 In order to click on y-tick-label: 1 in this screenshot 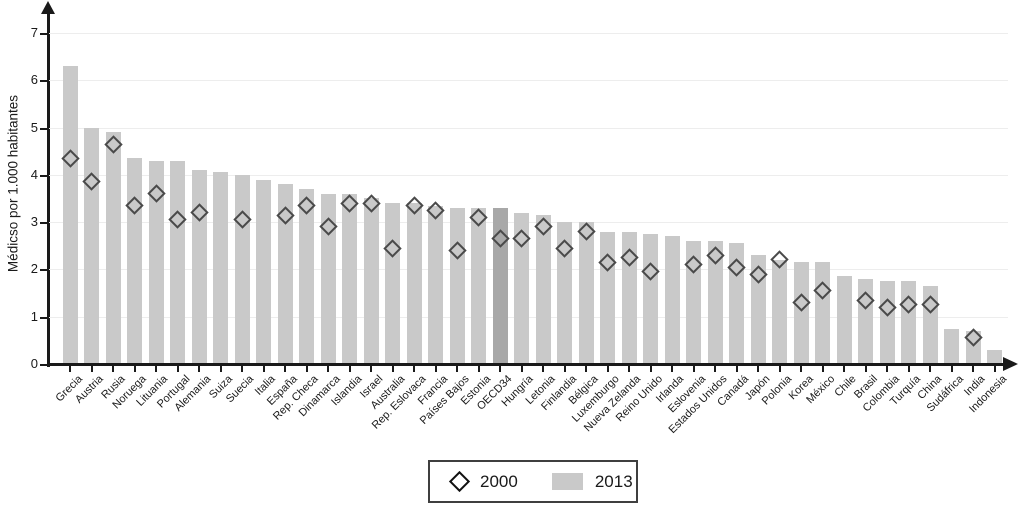, I will do `click(34, 316)`.